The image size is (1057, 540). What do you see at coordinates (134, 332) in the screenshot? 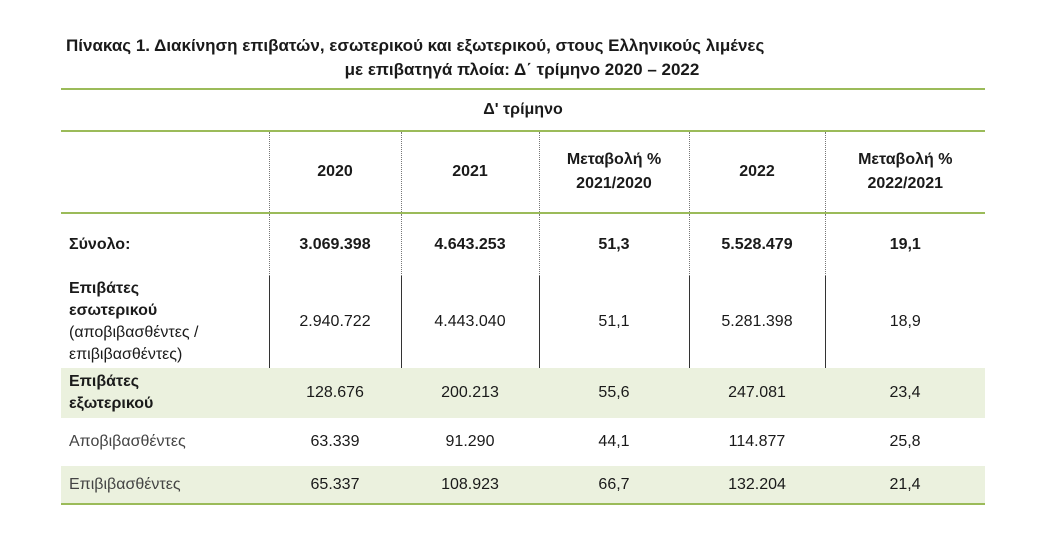
I see `row-label-domestic-note-1: (αποβιβασθέντες /` at bounding box center [134, 332].